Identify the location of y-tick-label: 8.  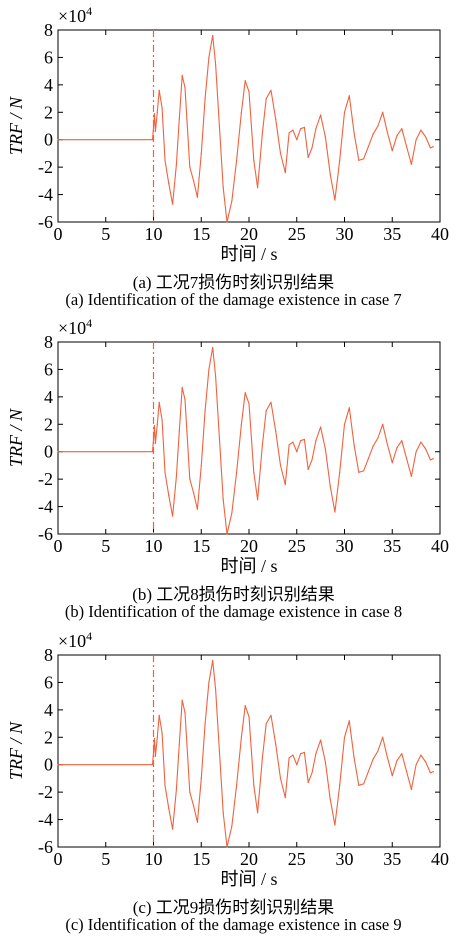
(48, 655).